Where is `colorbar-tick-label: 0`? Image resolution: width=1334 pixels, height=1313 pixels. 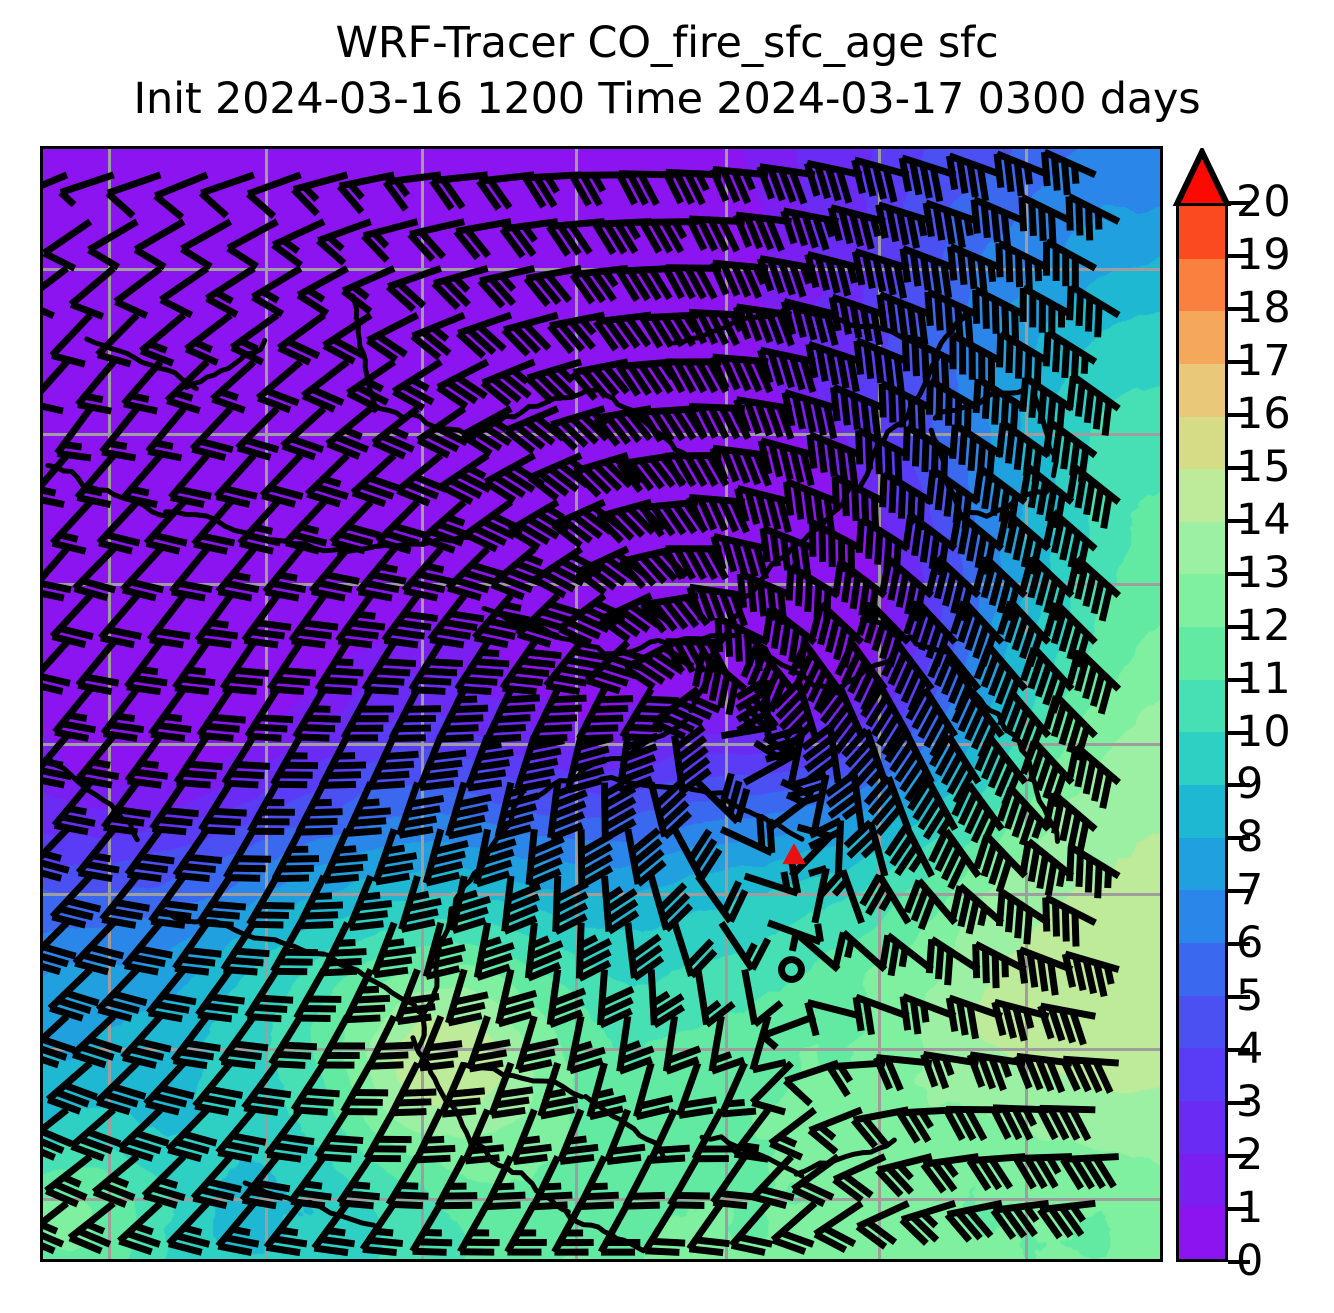 colorbar-tick-label: 0 is located at coordinates (1250, 1261).